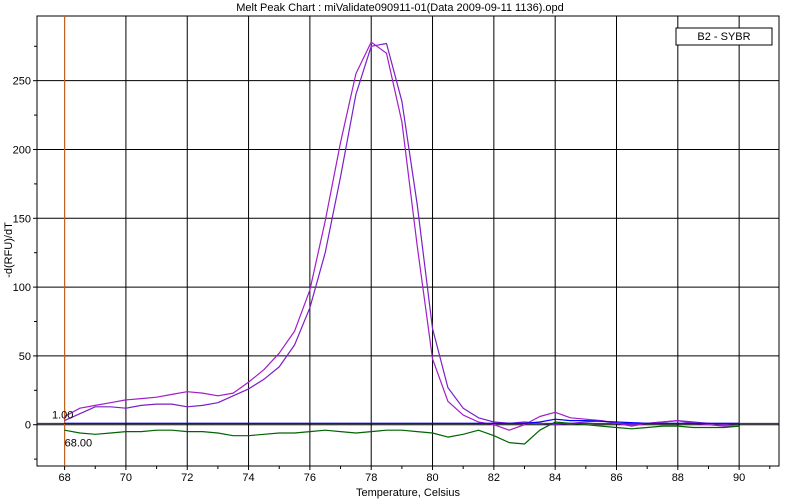  Describe the element at coordinates (126, 478) in the screenshot. I see `x-tick-label: 70` at that location.